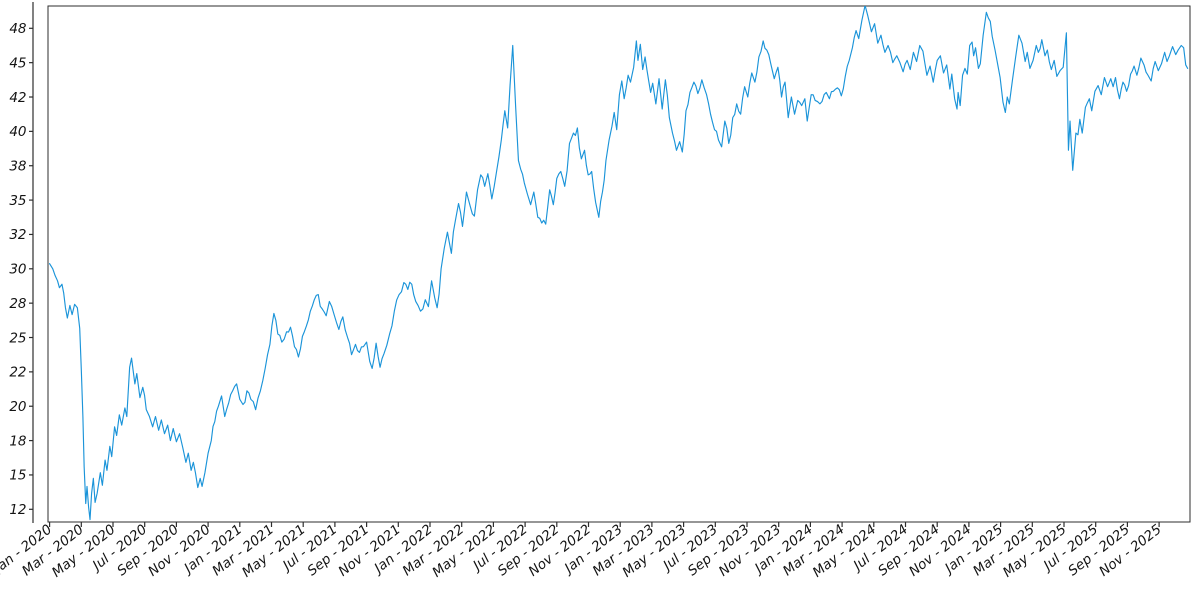 Image resolution: width=1200 pixels, height=600 pixels. Describe the element at coordinates (17, 441) in the screenshot. I see `y-tick-label: 18` at that location.